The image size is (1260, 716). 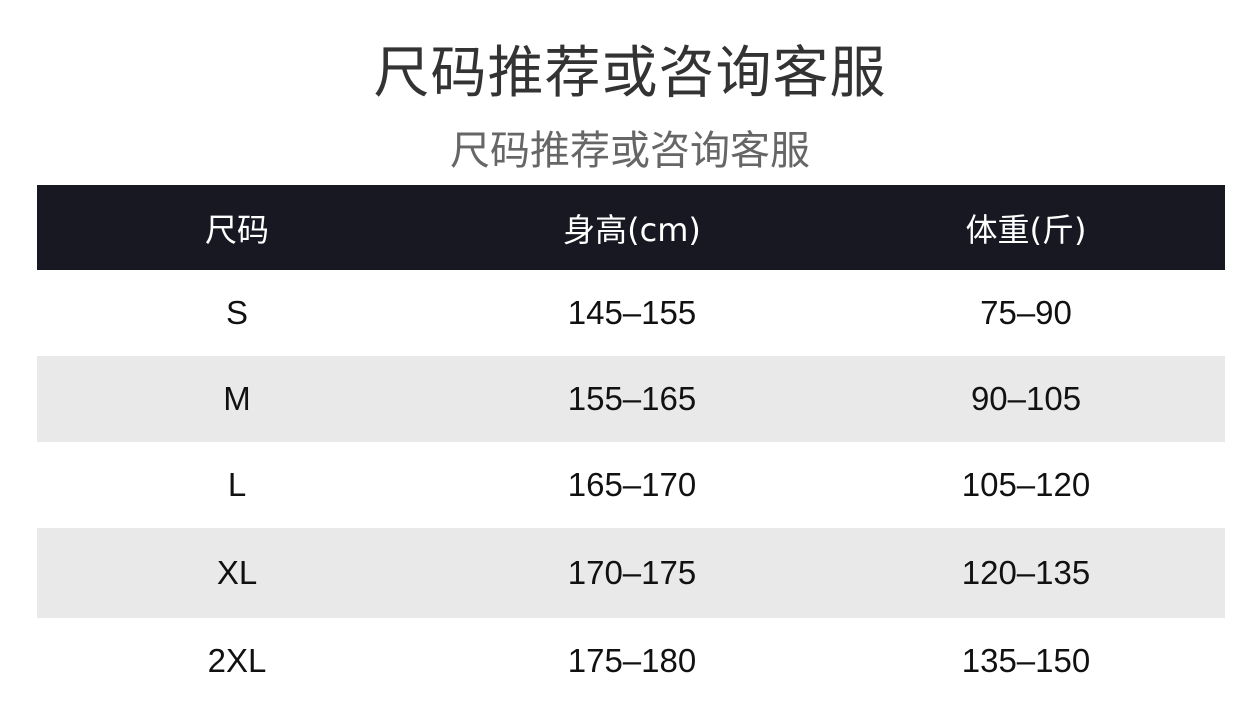 I want to click on height-cell: 175–180, so click(x=632, y=660).